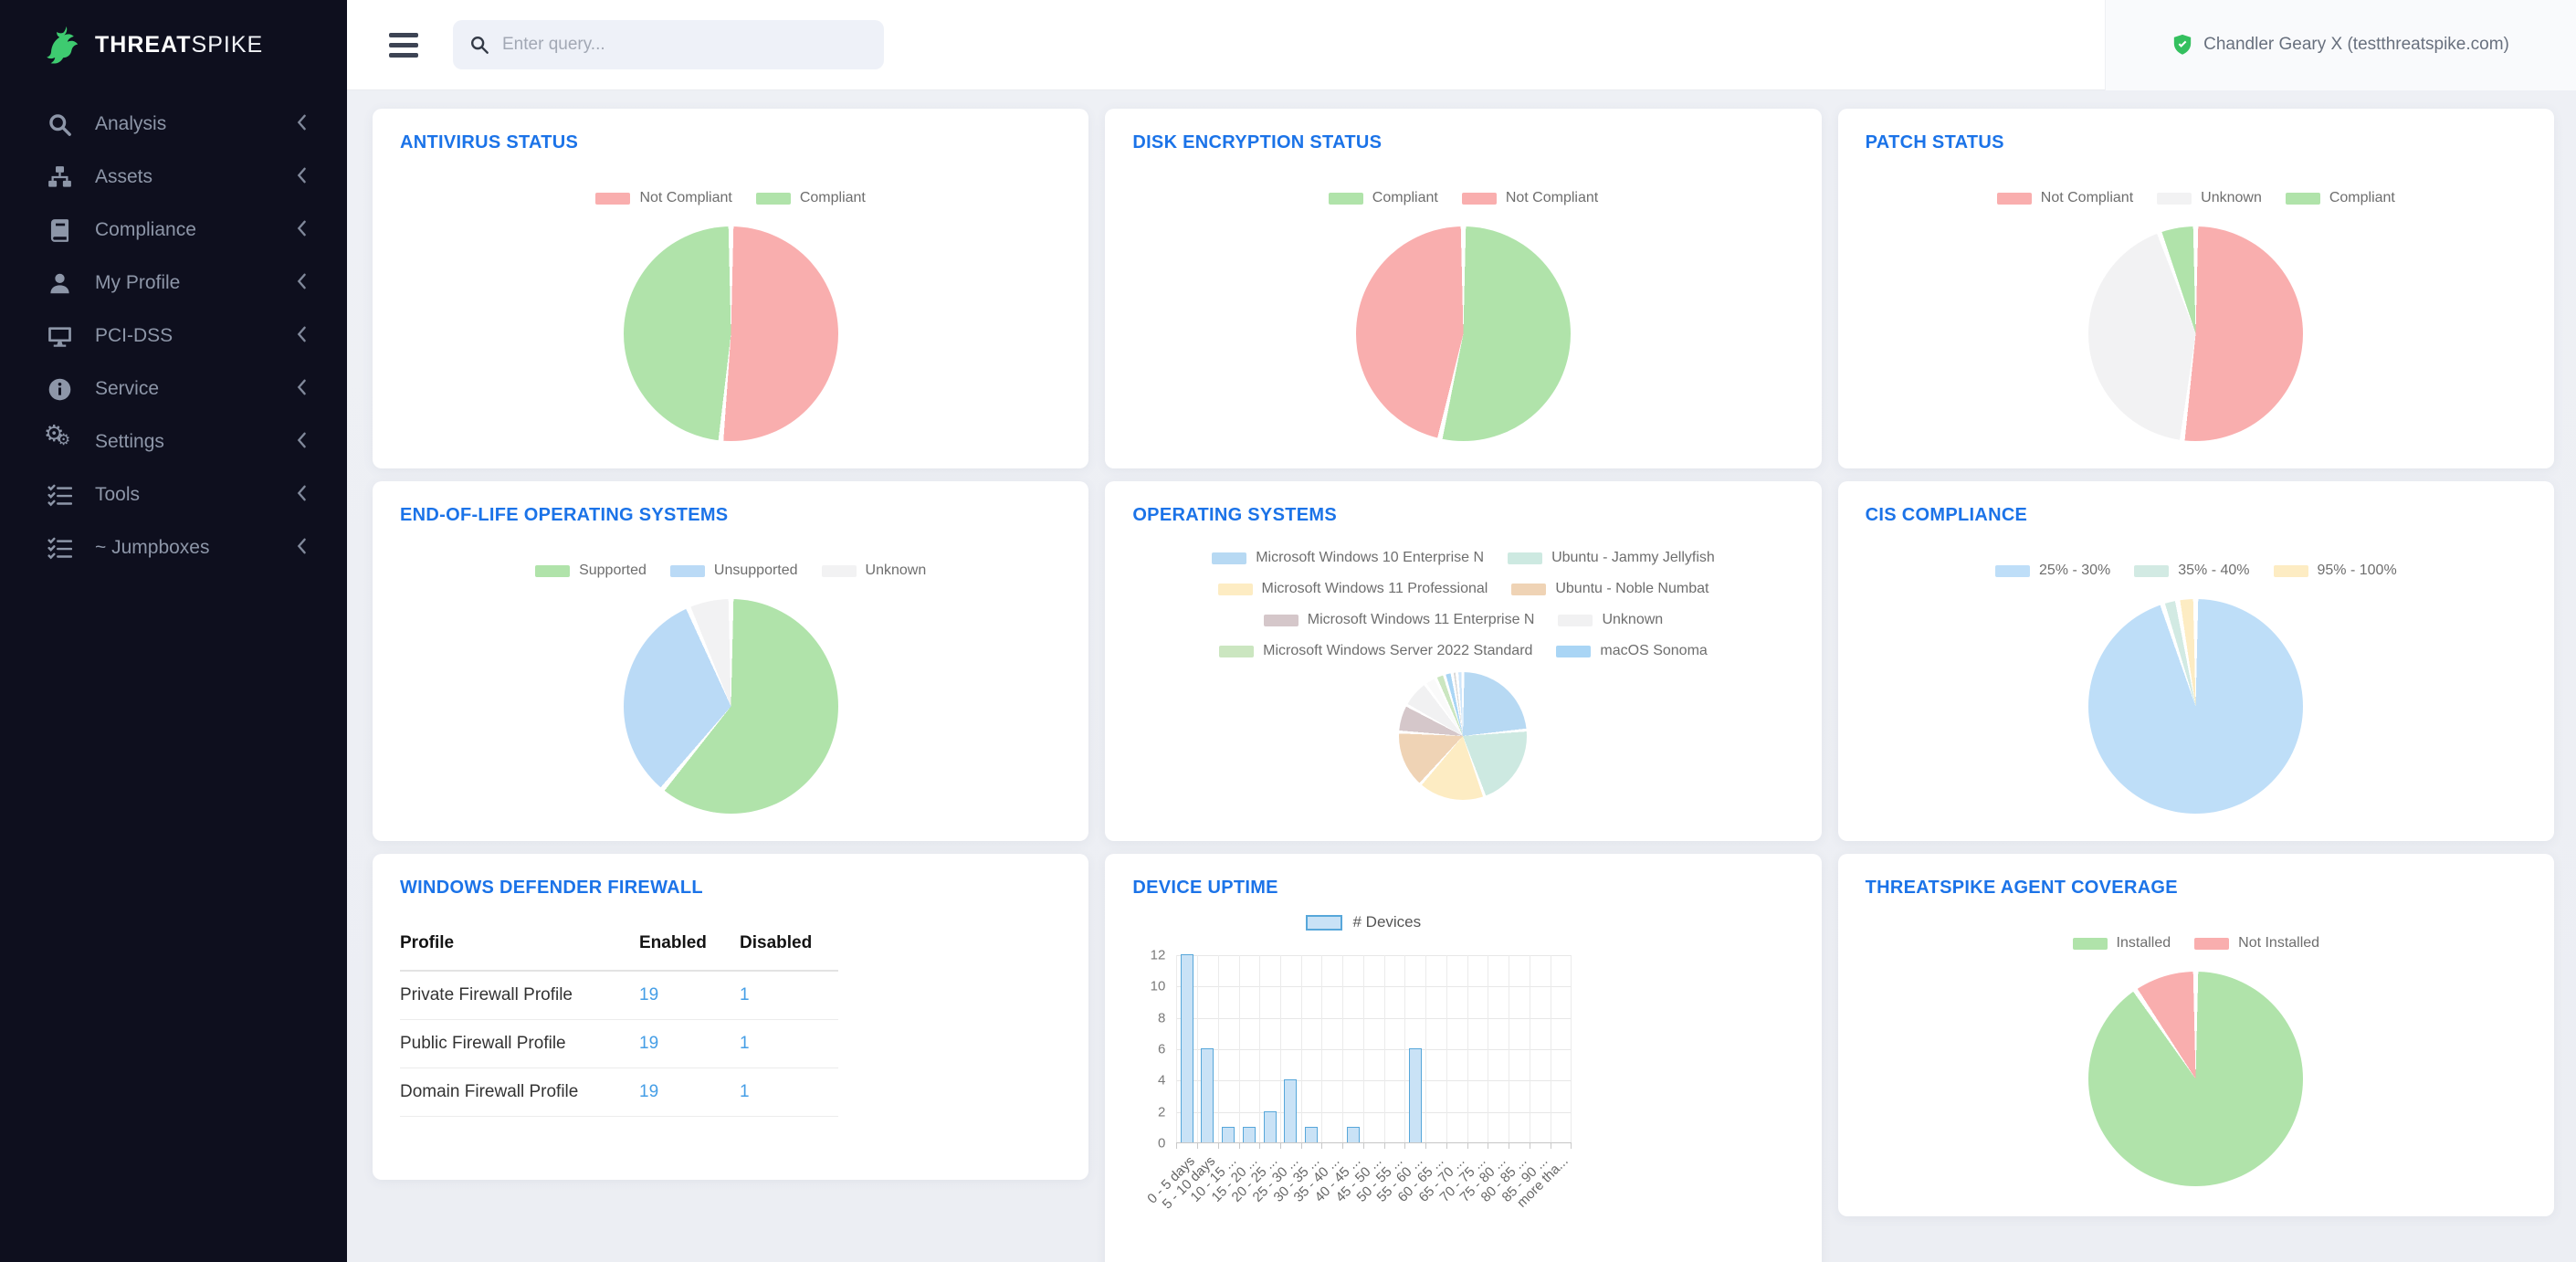 The image size is (2576, 1262). I want to click on patch-status-pie-chart, so click(2196, 333).